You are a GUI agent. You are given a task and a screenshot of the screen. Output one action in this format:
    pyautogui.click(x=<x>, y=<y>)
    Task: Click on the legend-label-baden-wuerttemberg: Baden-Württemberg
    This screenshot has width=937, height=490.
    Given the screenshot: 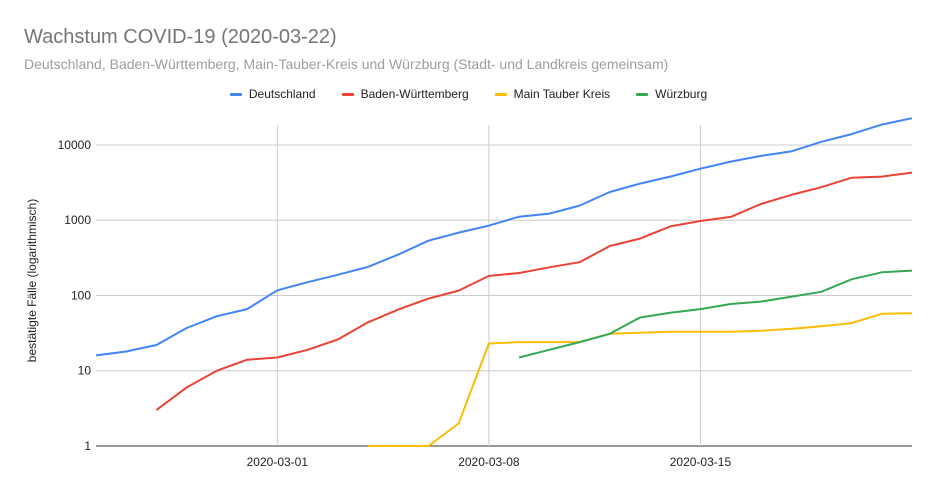 What is the action you would take?
    pyautogui.click(x=414, y=94)
    